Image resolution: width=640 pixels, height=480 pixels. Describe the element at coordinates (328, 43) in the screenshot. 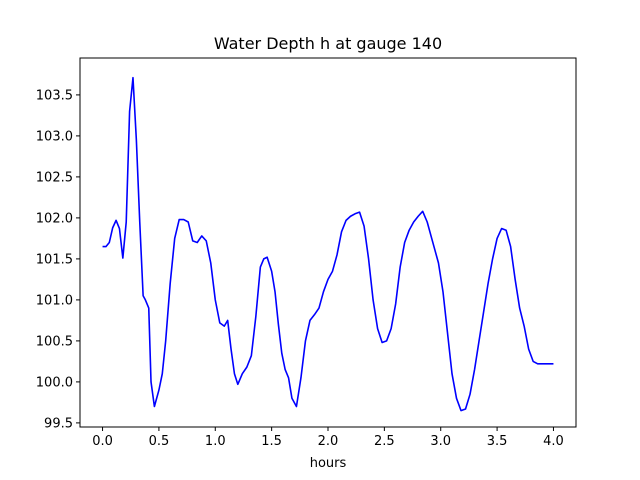

I see `chart-title: Water Depth h at gauge 140` at that location.